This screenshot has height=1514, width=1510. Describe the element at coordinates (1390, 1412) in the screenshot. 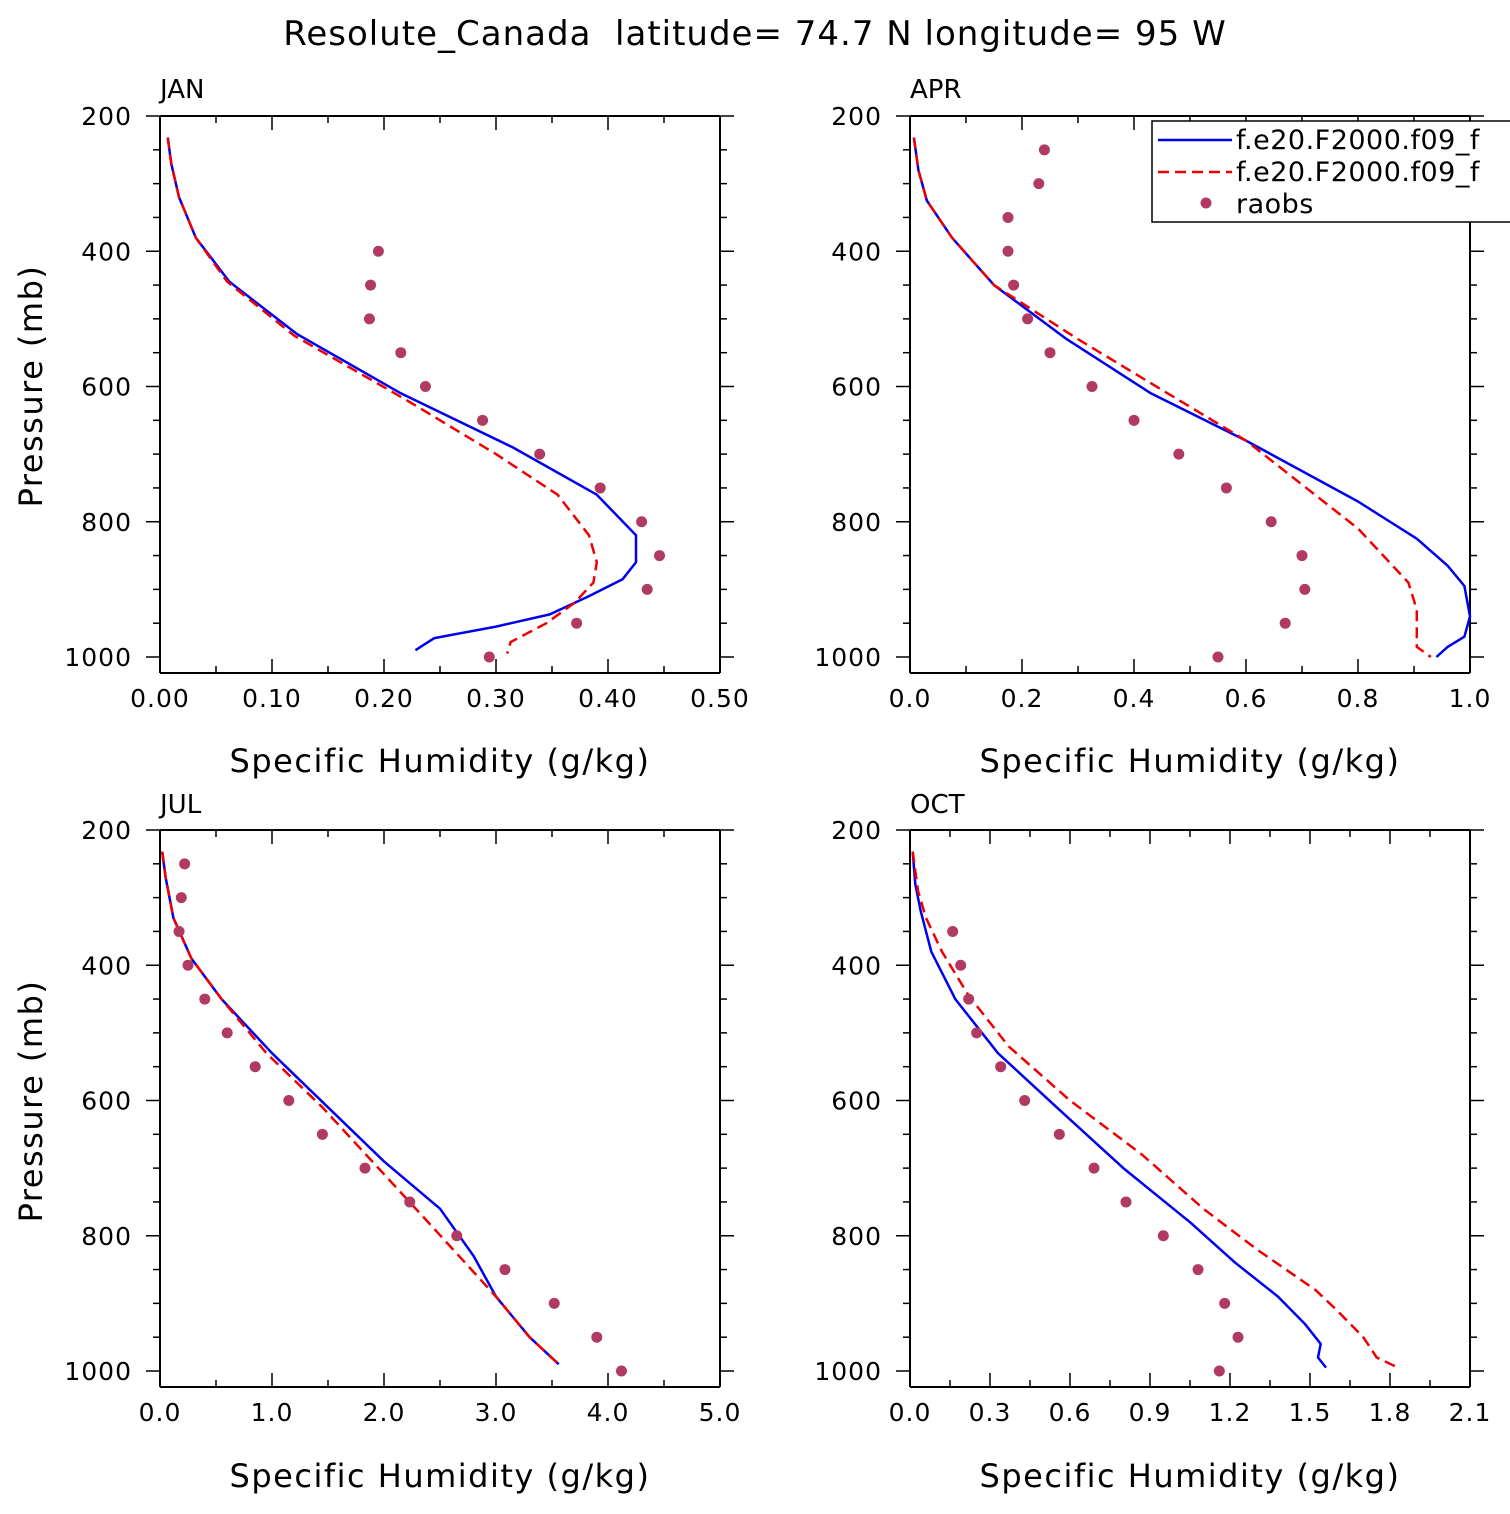

I see `x-tick-label-oct: 1.8` at that location.